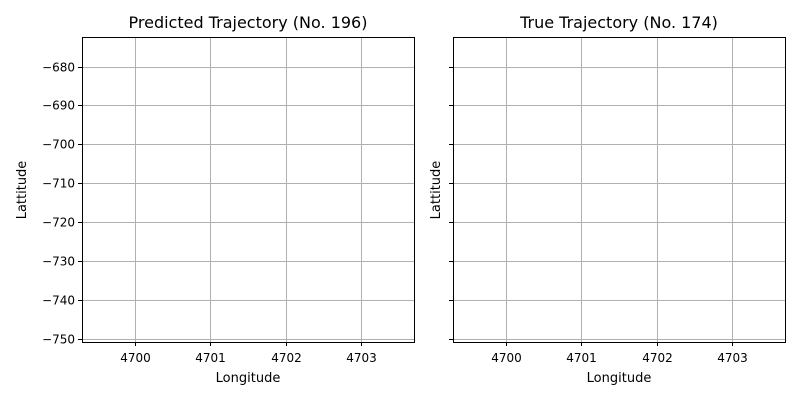  I want to click on y-tick-label: −700, so click(58, 145).